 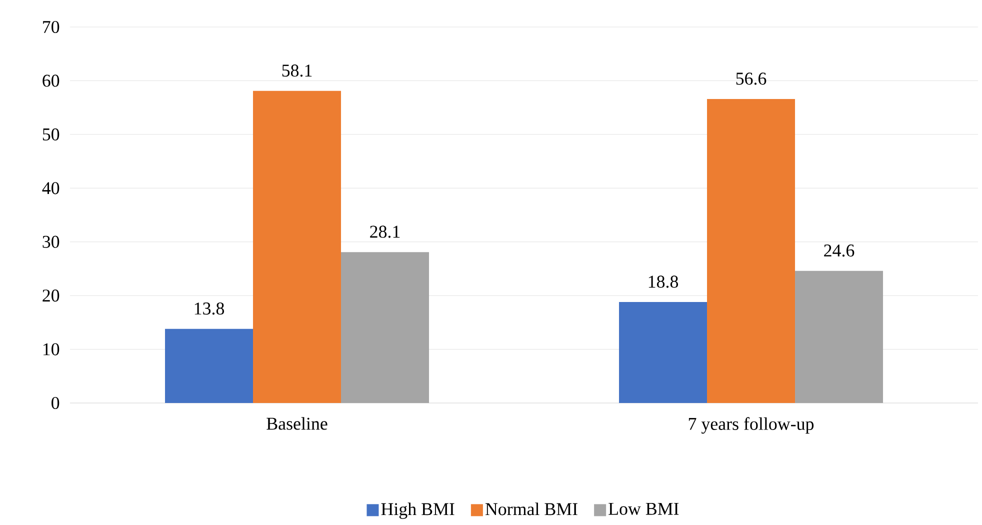 What do you see at coordinates (51, 134) in the screenshot?
I see `y-tick-label: 50` at bounding box center [51, 134].